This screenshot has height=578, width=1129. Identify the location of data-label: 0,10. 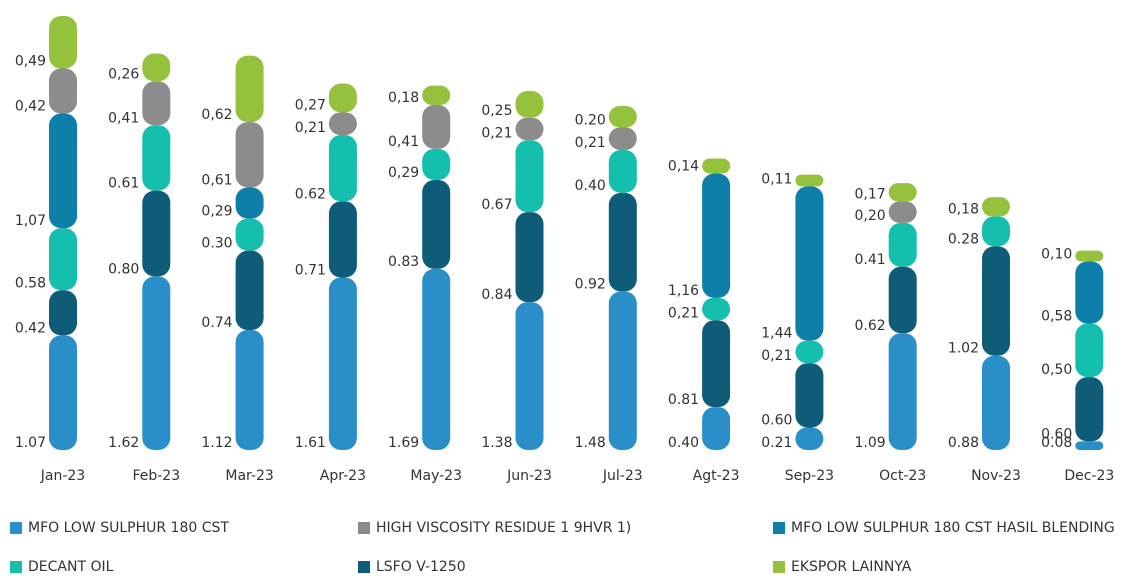
(1056, 254).